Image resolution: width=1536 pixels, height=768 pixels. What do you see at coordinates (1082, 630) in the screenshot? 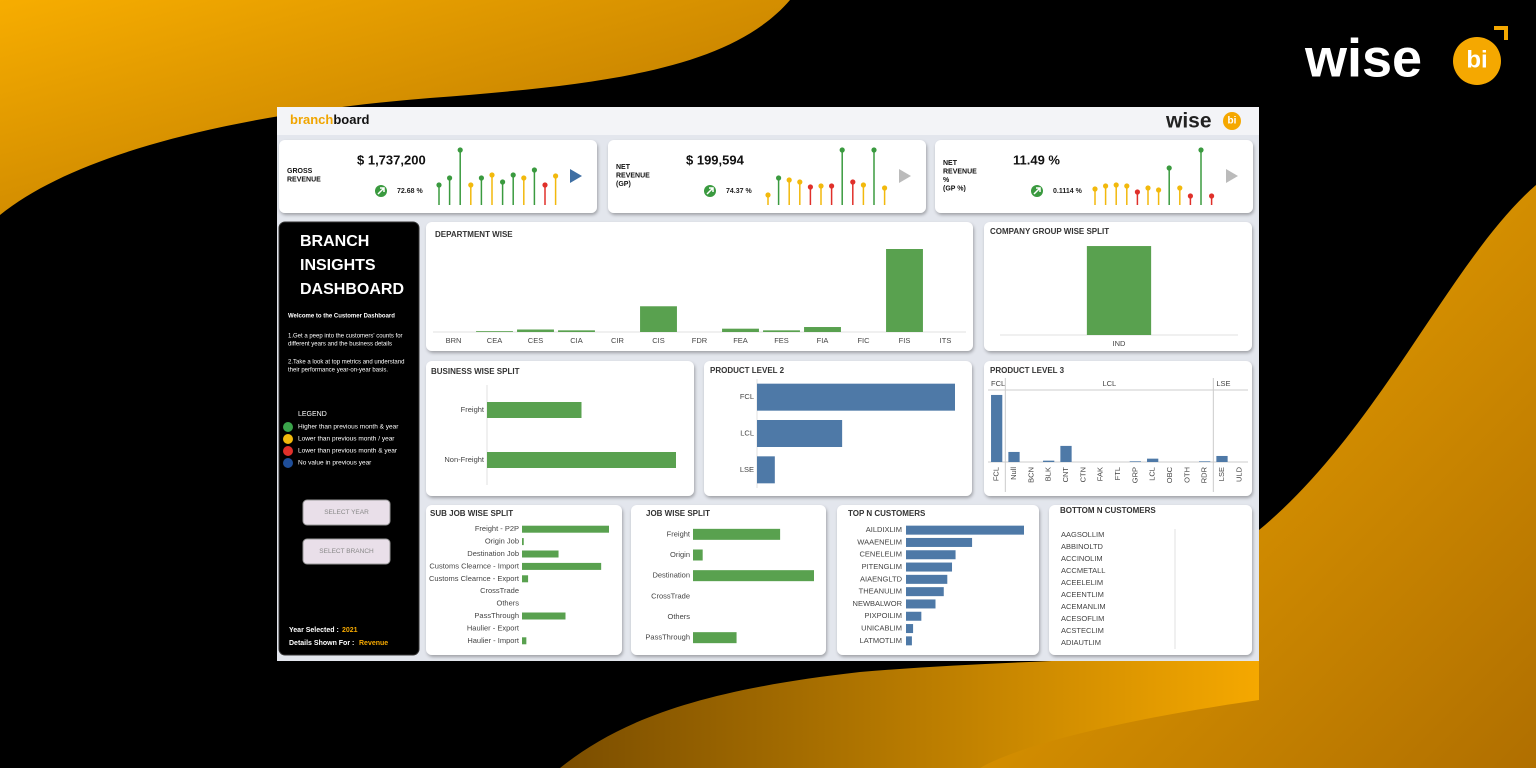
I see `y-tick-label: ACSTECLIM` at bounding box center [1082, 630].